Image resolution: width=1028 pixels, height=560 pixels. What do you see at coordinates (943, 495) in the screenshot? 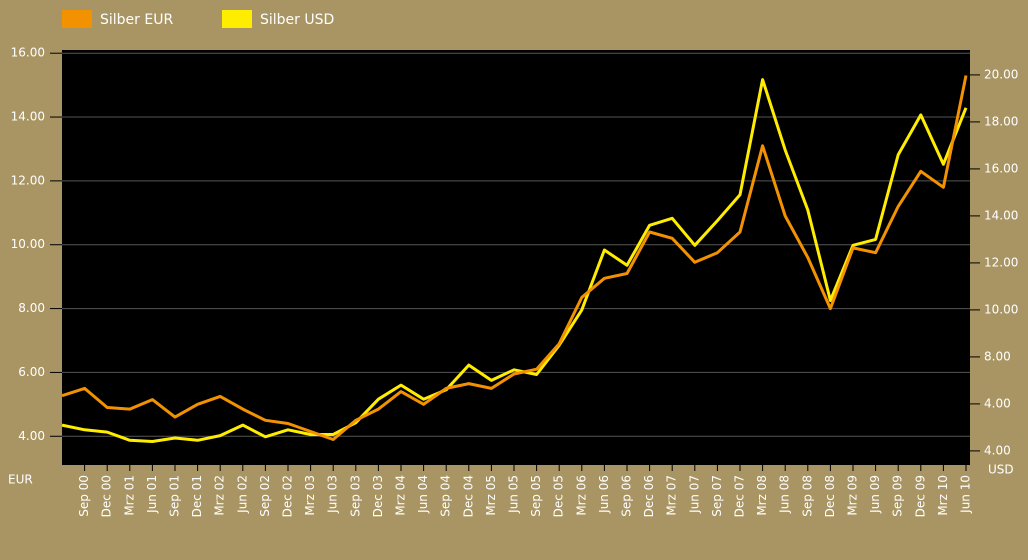
I see `x-tick-label: Mrz 10` at bounding box center [943, 495].